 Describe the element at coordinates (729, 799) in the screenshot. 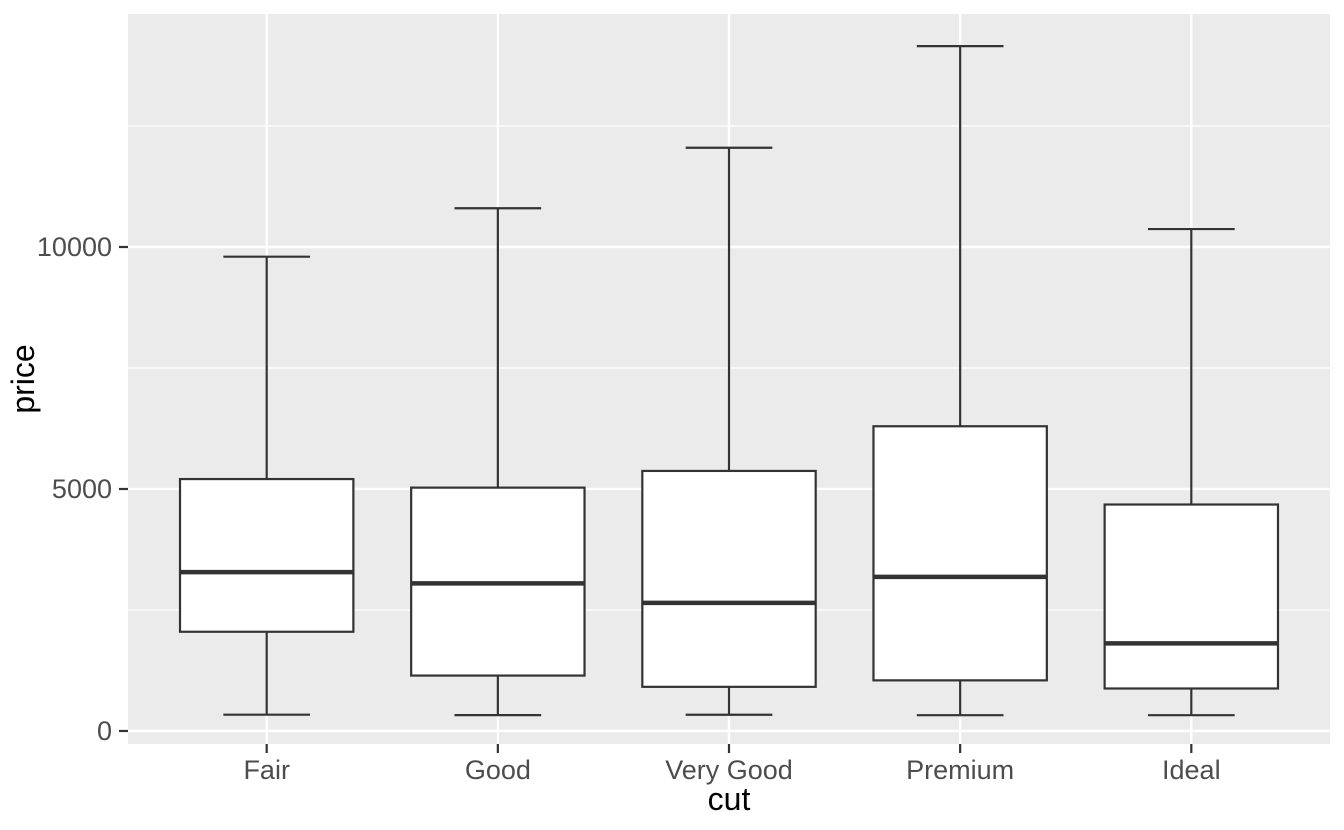

I see `x-axis-title: cut` at that location.